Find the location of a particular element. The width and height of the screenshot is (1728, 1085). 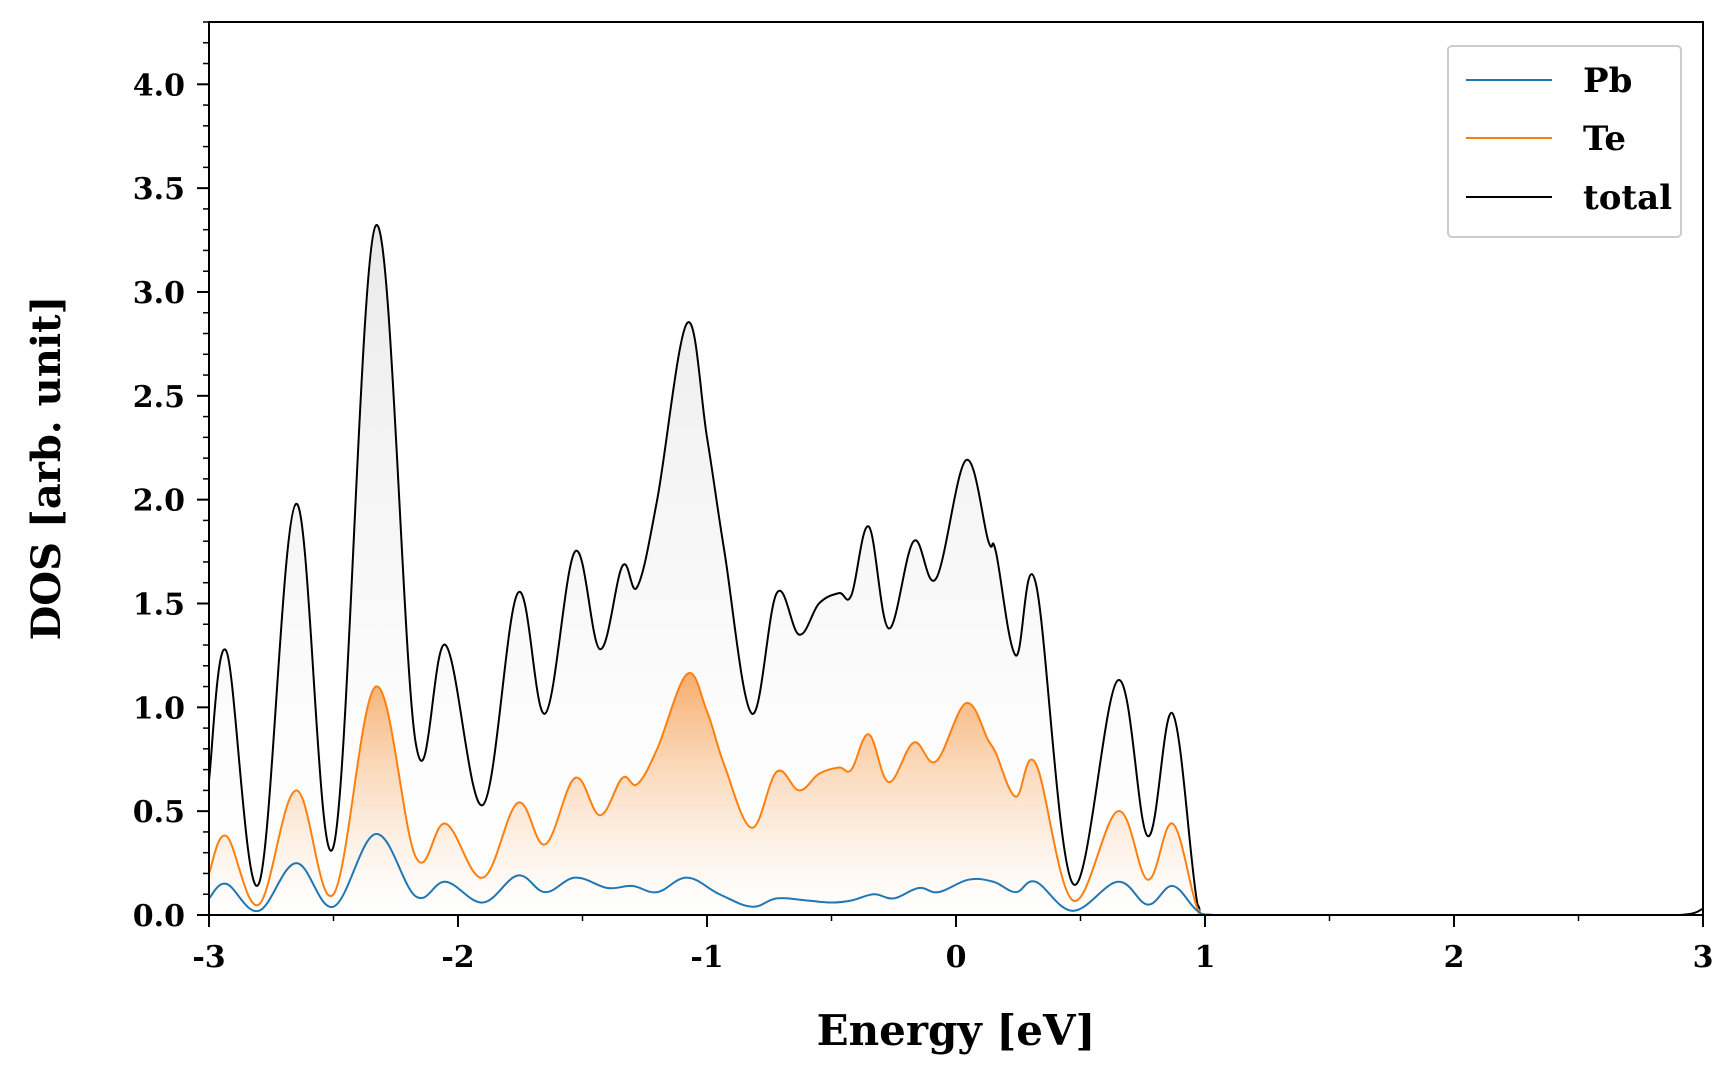

y-tick-label: 0.5 is located at coordinates (159, 812).